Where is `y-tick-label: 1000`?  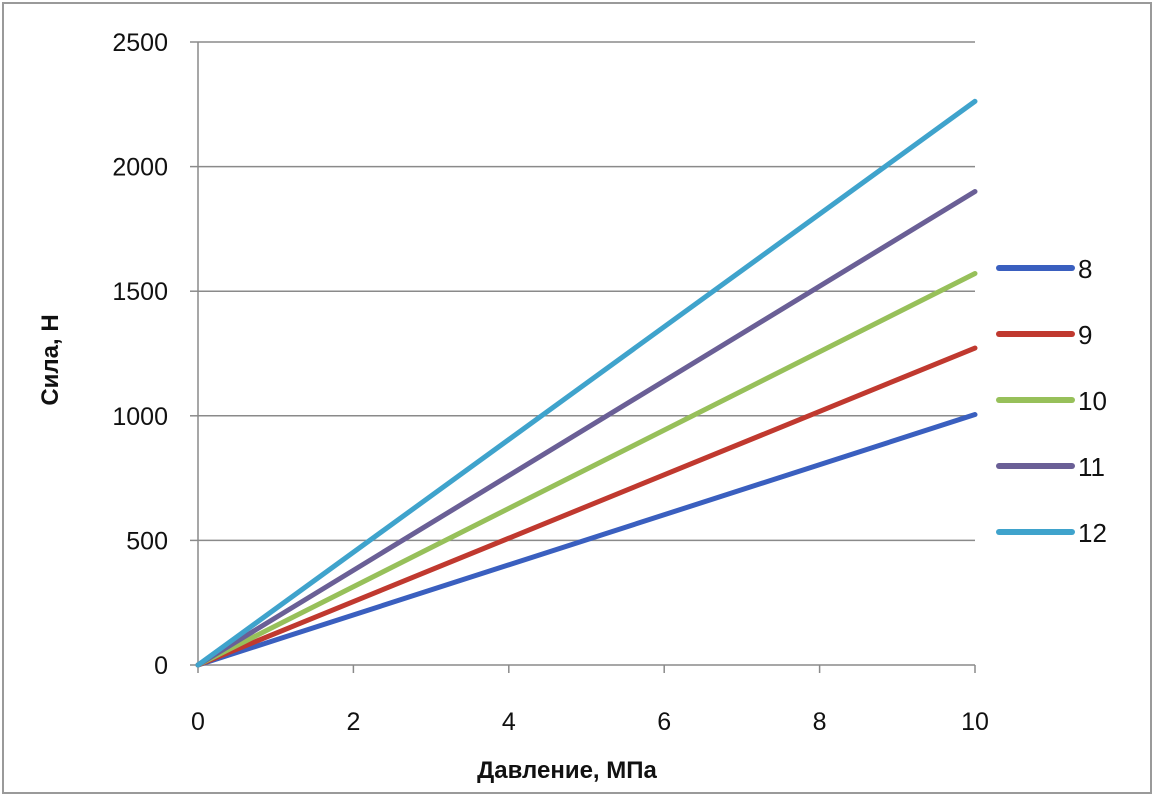
y-tick-label: 1000 is located at coordinates (140, 417).